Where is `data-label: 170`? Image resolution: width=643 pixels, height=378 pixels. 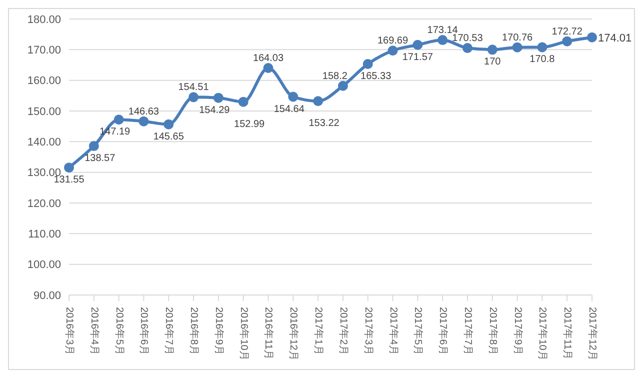 data-label: 170 is located at coordinates (493, 62).